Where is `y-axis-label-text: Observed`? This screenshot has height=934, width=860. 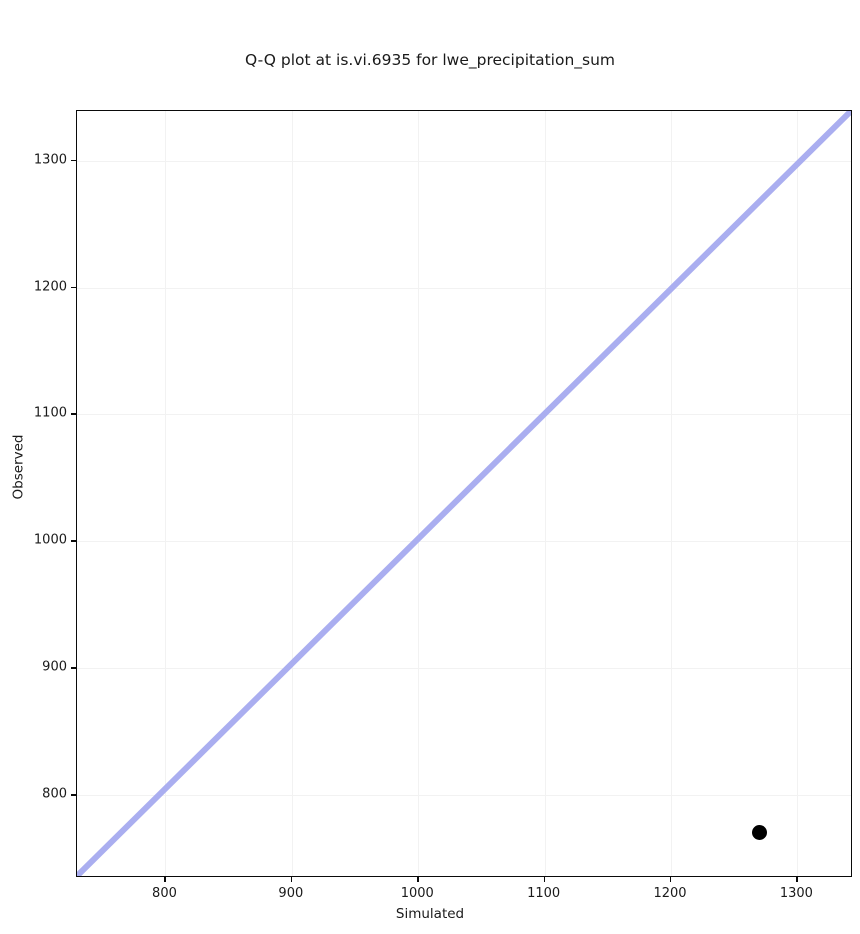 y-axis-label-text: Observed is located at coordinates (18, 467).